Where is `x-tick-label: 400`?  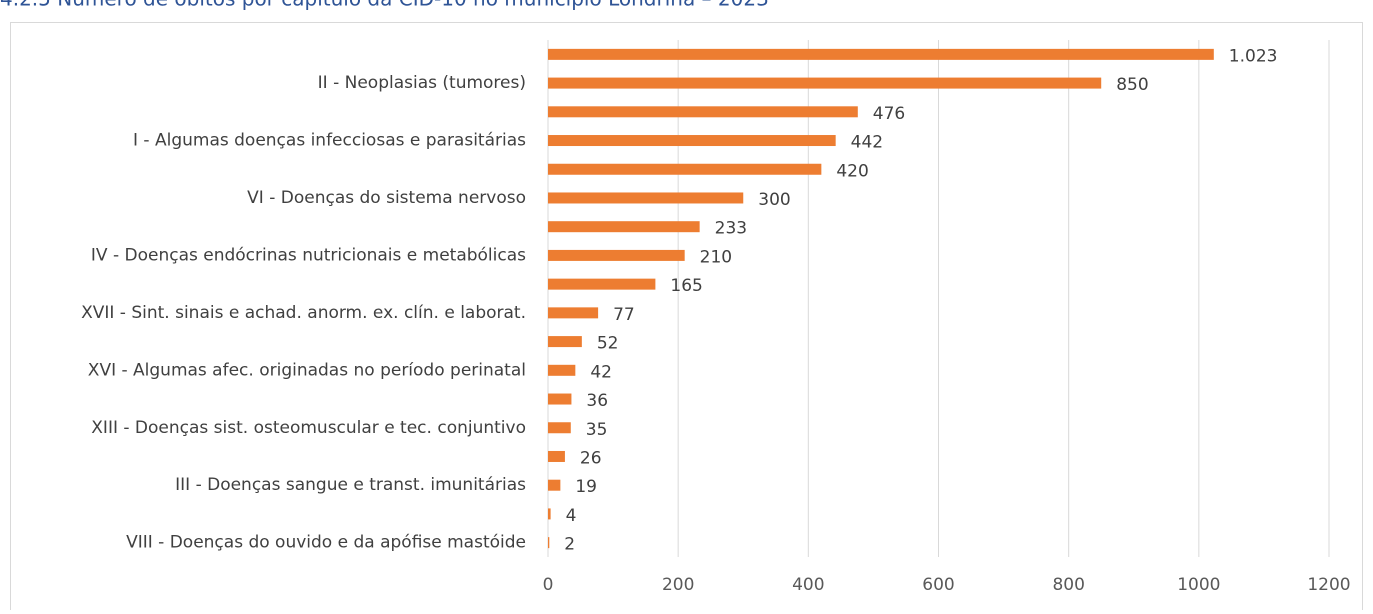 x-tick-label: 400 is located at coordinates (808, 585).